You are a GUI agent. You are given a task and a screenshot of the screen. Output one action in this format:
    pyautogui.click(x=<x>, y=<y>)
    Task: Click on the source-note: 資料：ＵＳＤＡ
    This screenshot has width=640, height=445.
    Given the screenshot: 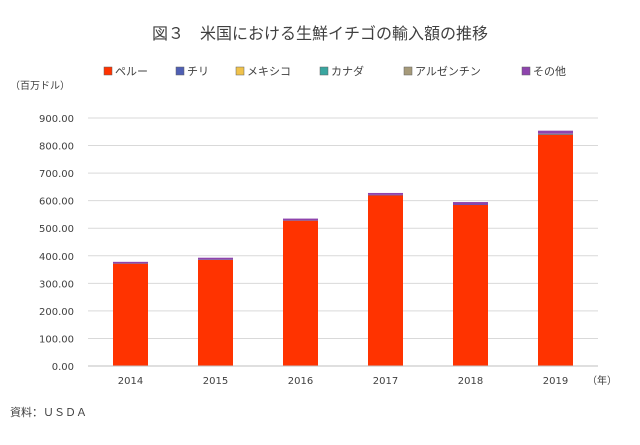 What is the action you would take?
    pyautogui.click(x=48, y=412)
    